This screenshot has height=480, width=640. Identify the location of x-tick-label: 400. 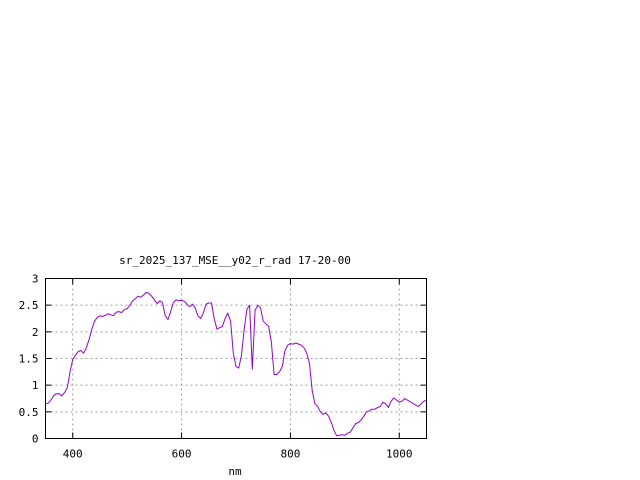
(73, 454).